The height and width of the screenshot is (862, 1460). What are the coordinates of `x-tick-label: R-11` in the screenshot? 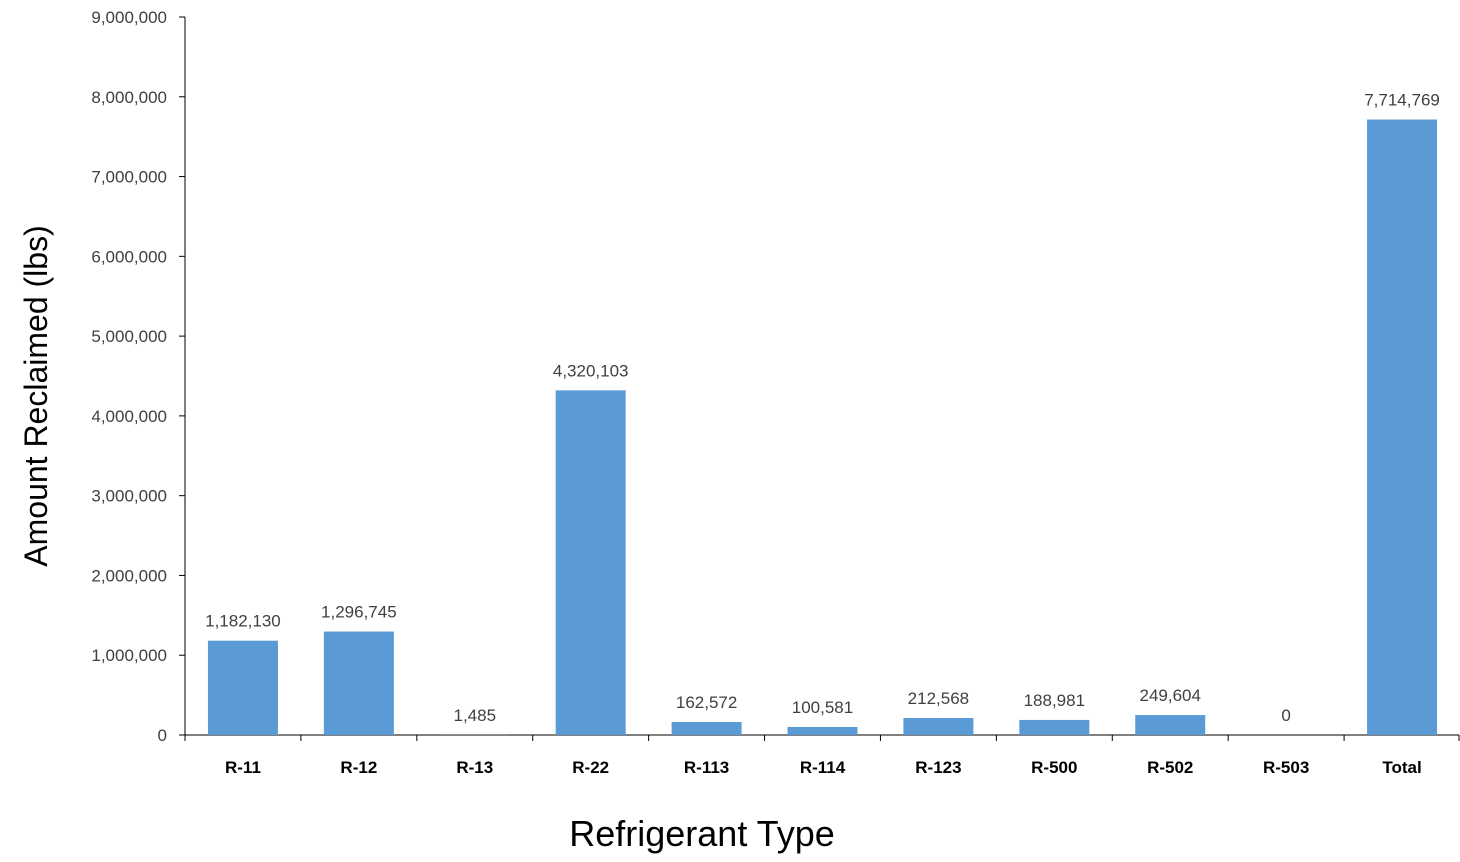 It's located at (243, 767).